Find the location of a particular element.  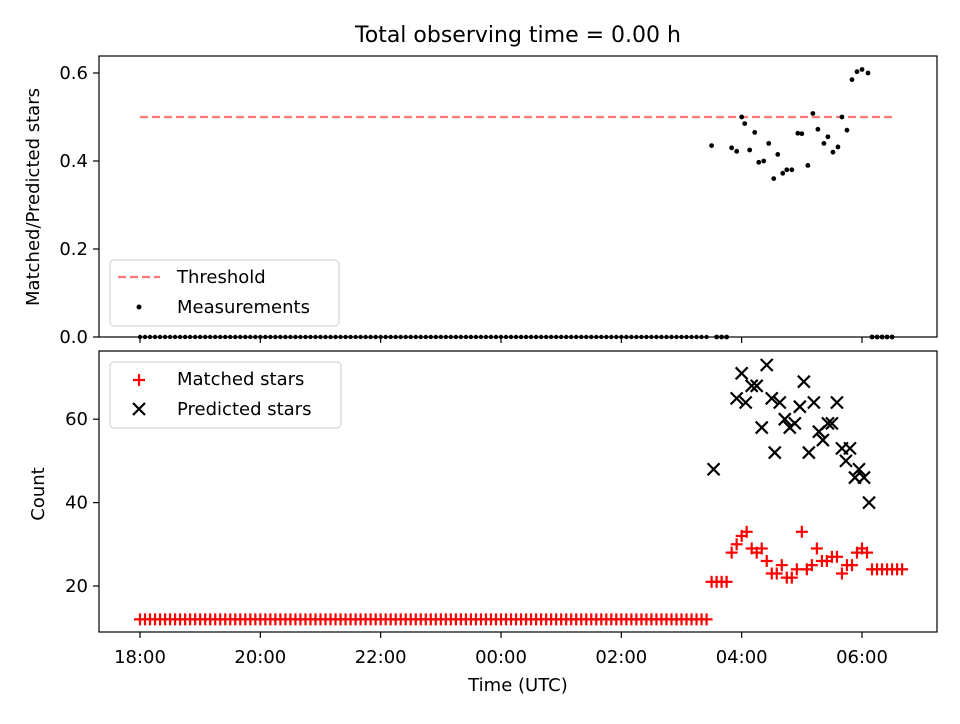

figure-title: Total observing time = 0.00 h is located at coordinates (517, 35).